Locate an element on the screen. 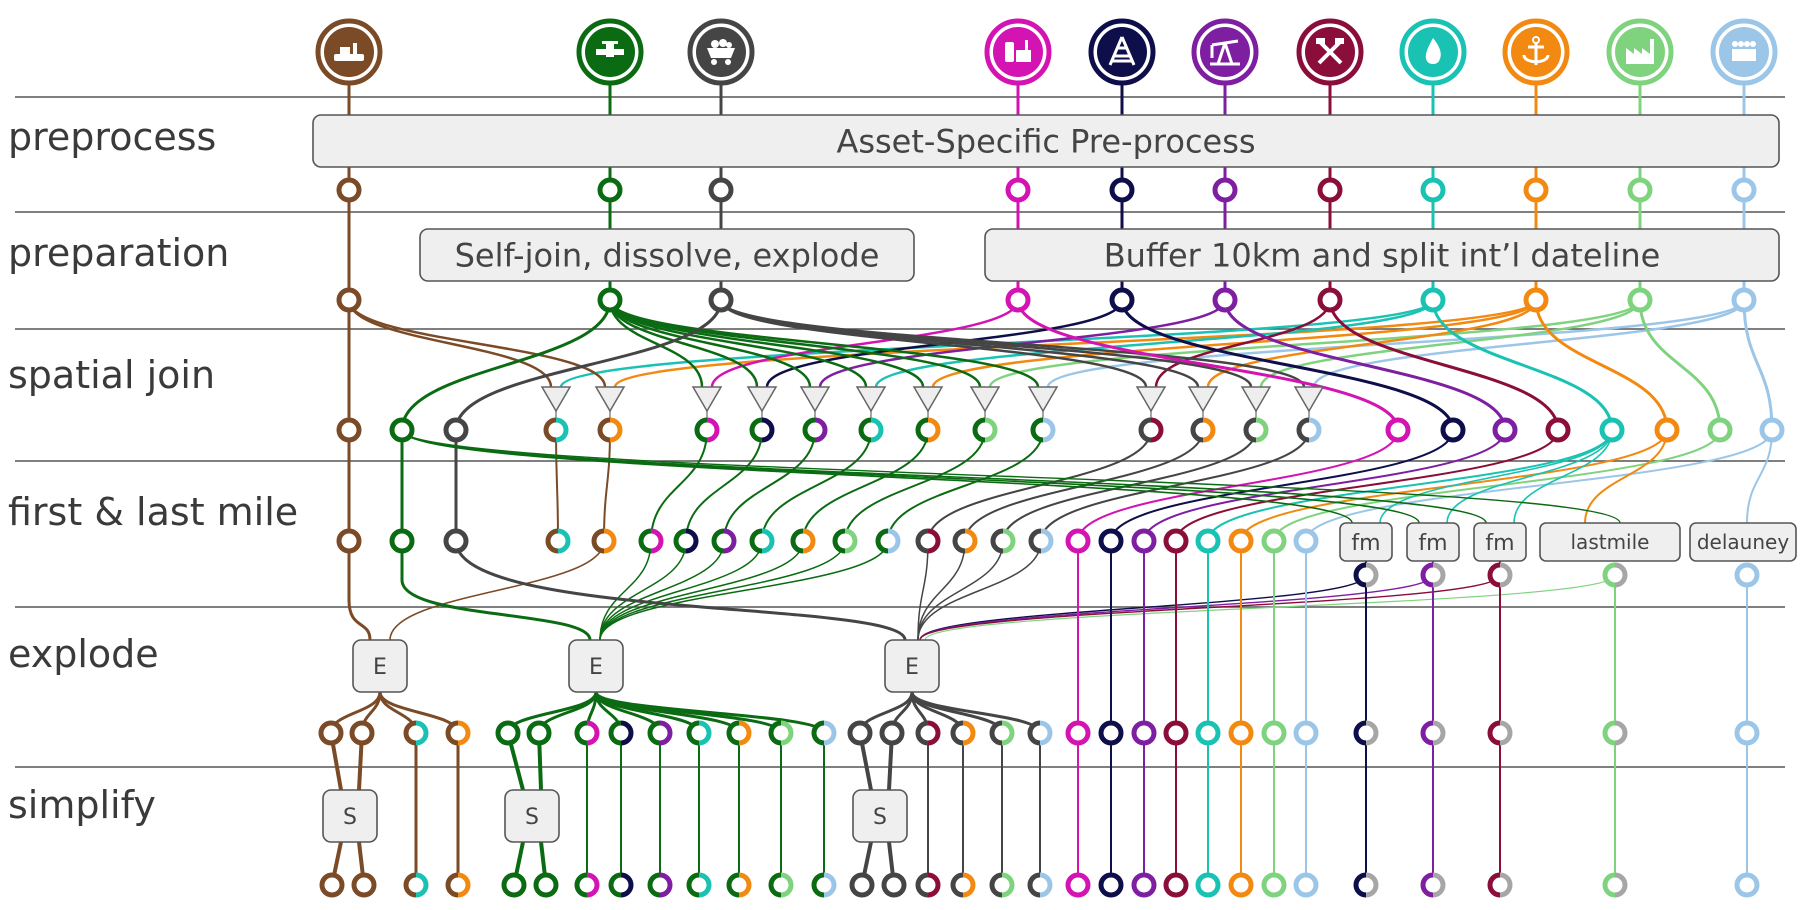 This screenshot has width=1803, height=910. anchor-icon is located at coordinates (1536, 52).